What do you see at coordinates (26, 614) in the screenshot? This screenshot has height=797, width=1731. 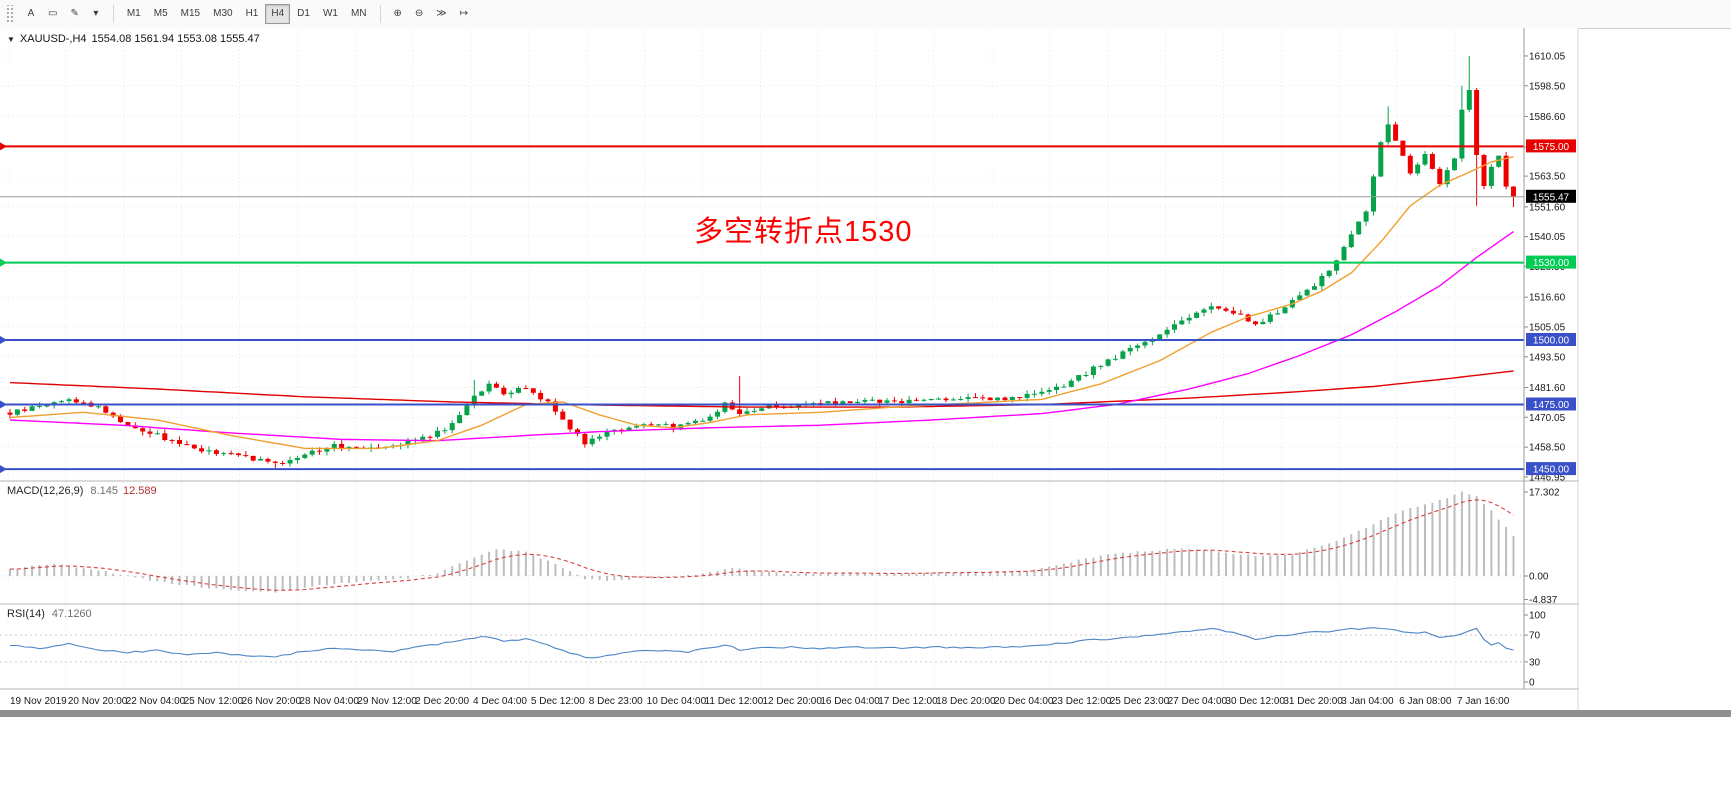 I see `rsi-name: RSI(14)` at bounding box center [26, 614].